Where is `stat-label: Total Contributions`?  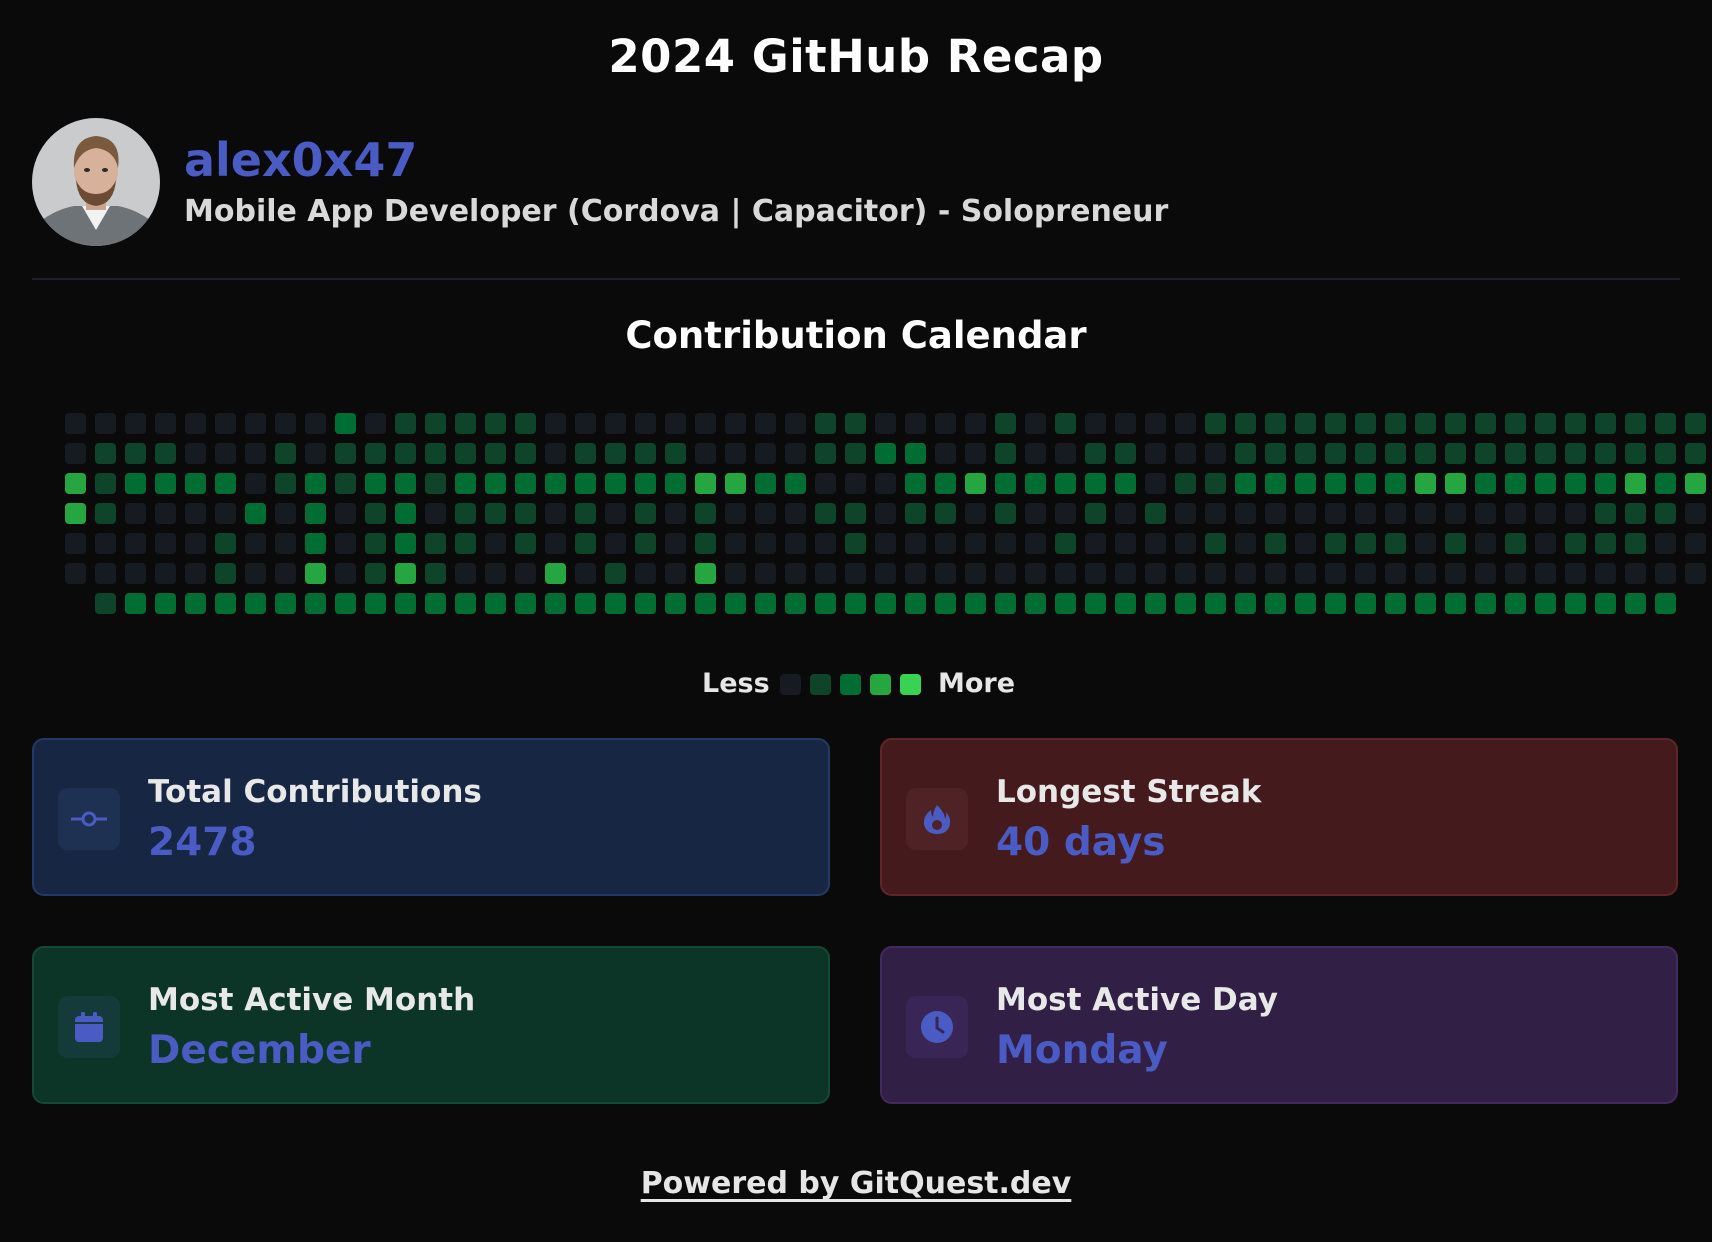 stat-label: Total Contributions is located at coordinates (315, 792).